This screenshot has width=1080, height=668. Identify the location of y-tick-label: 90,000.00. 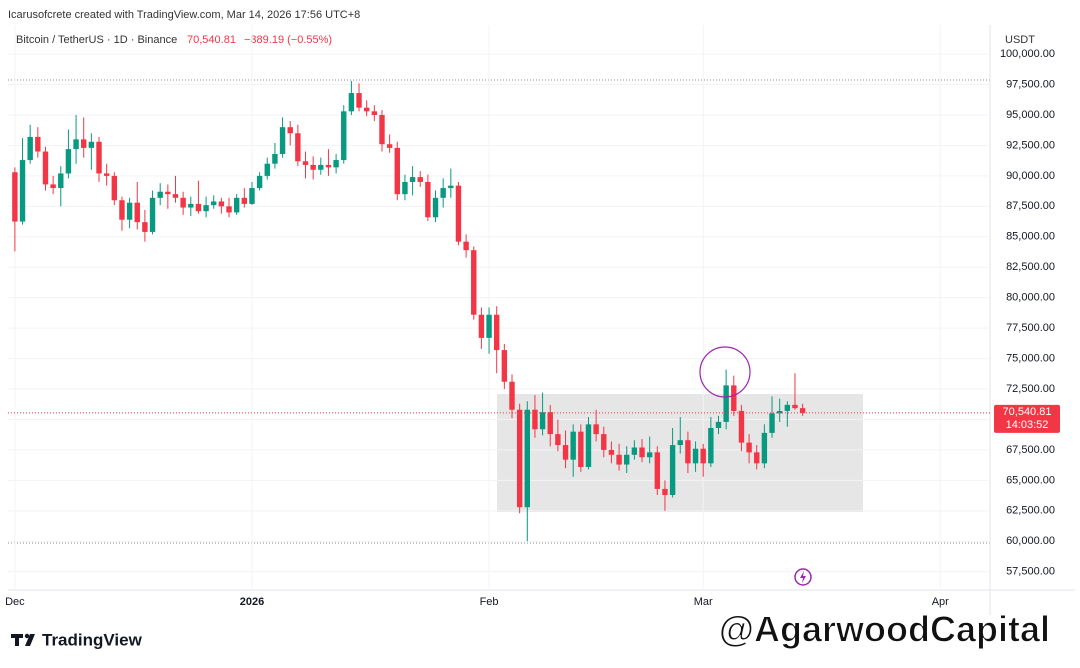
(1030, 176).